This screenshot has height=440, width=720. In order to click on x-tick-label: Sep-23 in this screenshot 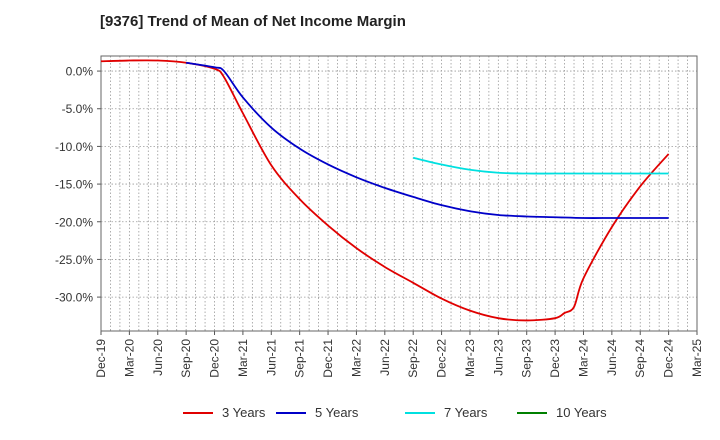, I will do `click(527, 358)`.